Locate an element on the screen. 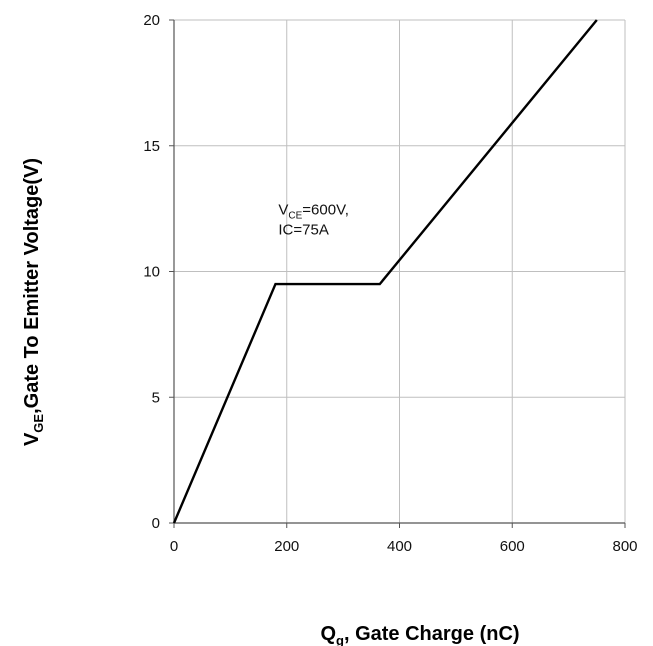 The width and height of the screenshot is (653, 646). y-tick-label: 0 is located at coordinates (156, 523).